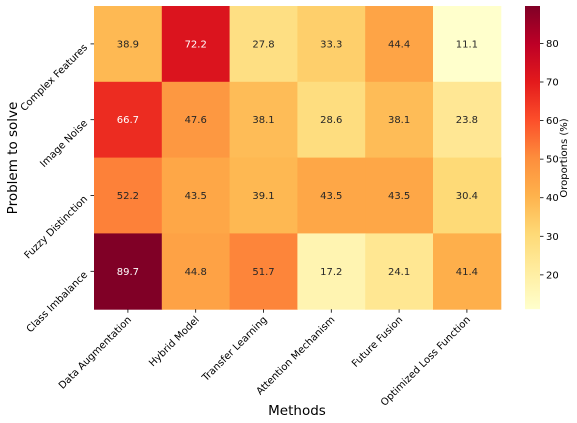 This screenshot has height=423, width=577. Describe the element at coordinates (64, 144) in the screenshot. I see `y-tick-label: Image Noise` at that location.